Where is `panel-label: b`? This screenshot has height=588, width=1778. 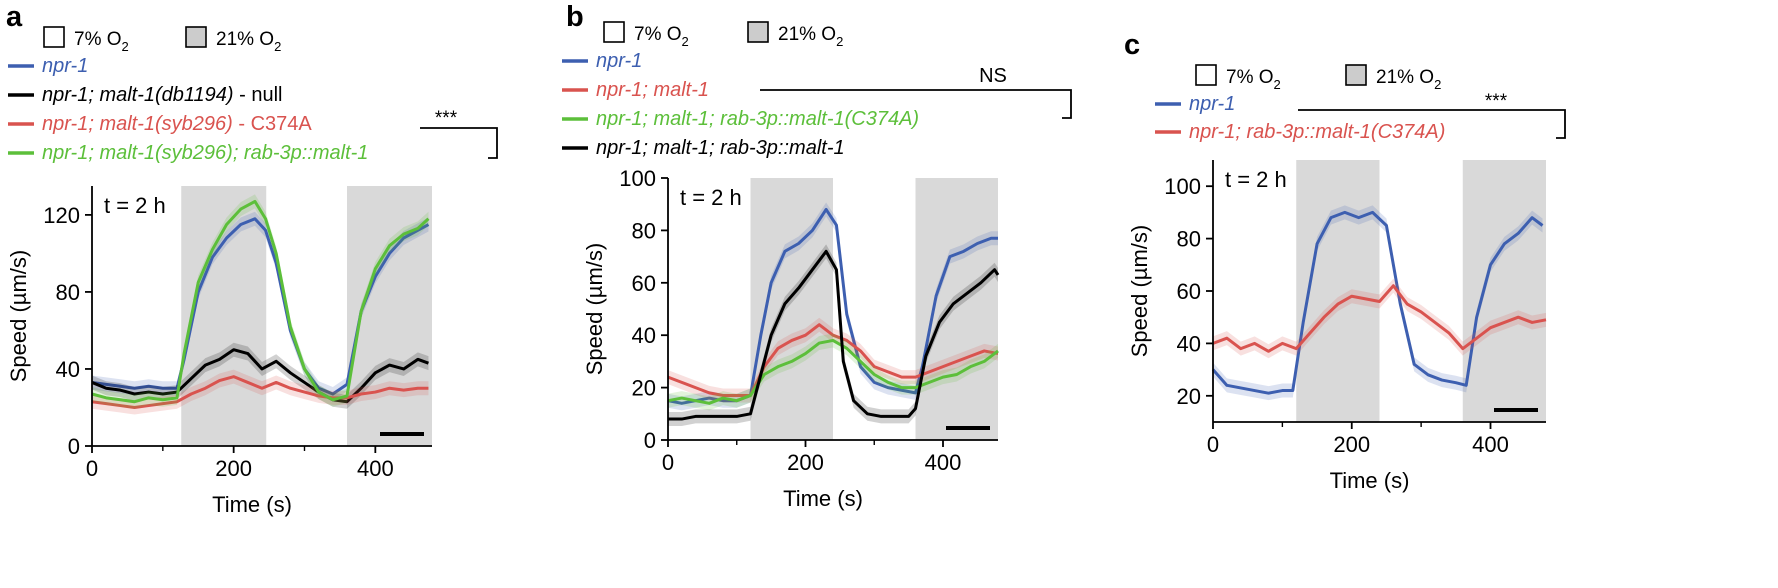 panel-label: b is located at coordinates (575, 17).